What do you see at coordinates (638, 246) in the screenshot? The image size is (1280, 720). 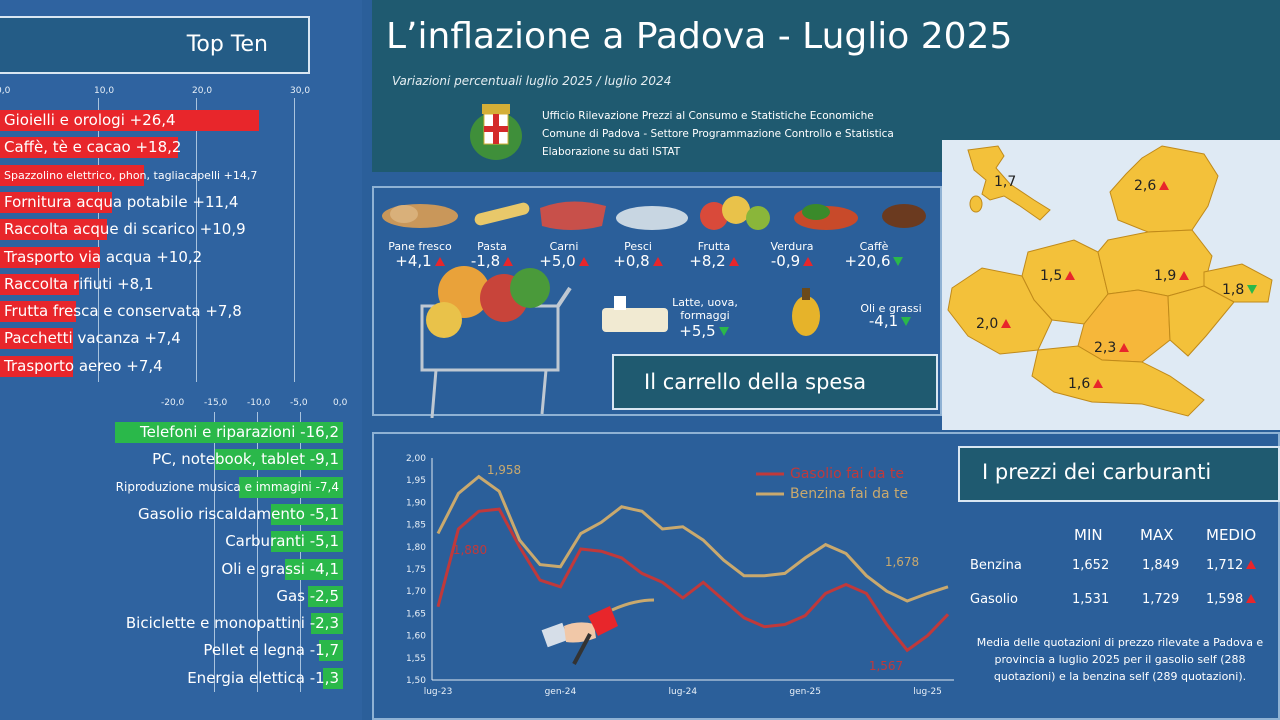 I see `carrello-item-label: Pesci` at bounding box center [638, 246].